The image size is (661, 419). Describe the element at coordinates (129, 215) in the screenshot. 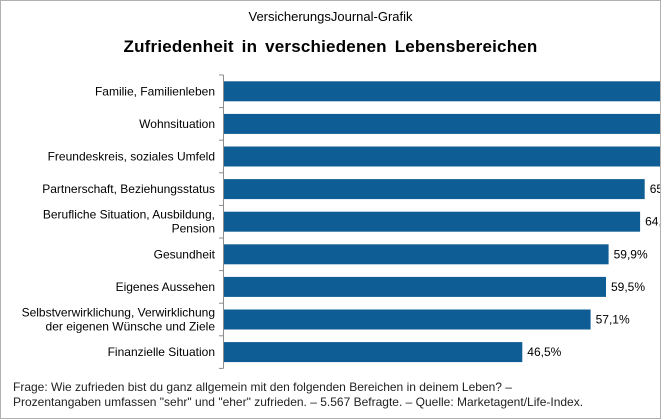

I see `category-label: Berufliche Situation, Ausbildung,` at that location.